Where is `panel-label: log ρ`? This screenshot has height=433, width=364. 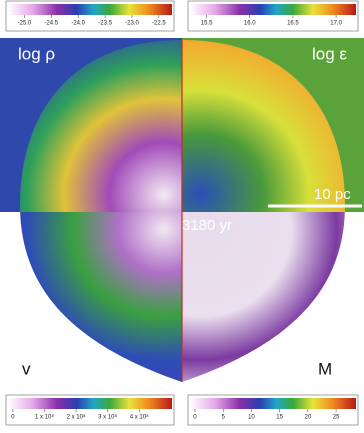 panel-label: log ρ is located at coordinates (36, 53).